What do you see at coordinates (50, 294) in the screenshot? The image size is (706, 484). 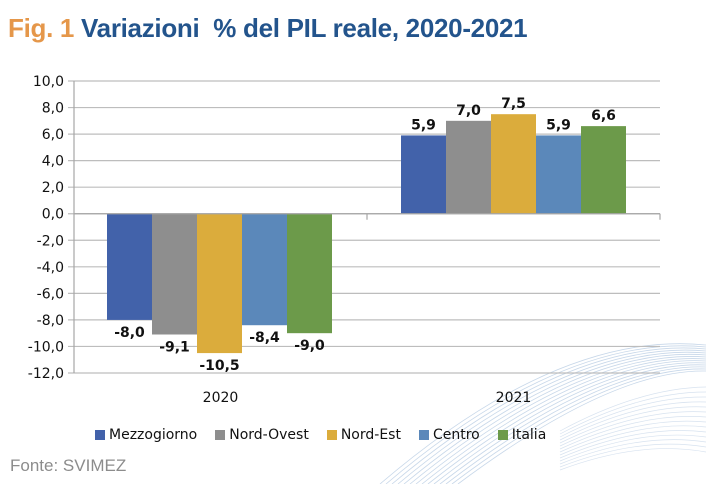 I see `y-tick-label: -6,0` at bounding box center [50, 294].